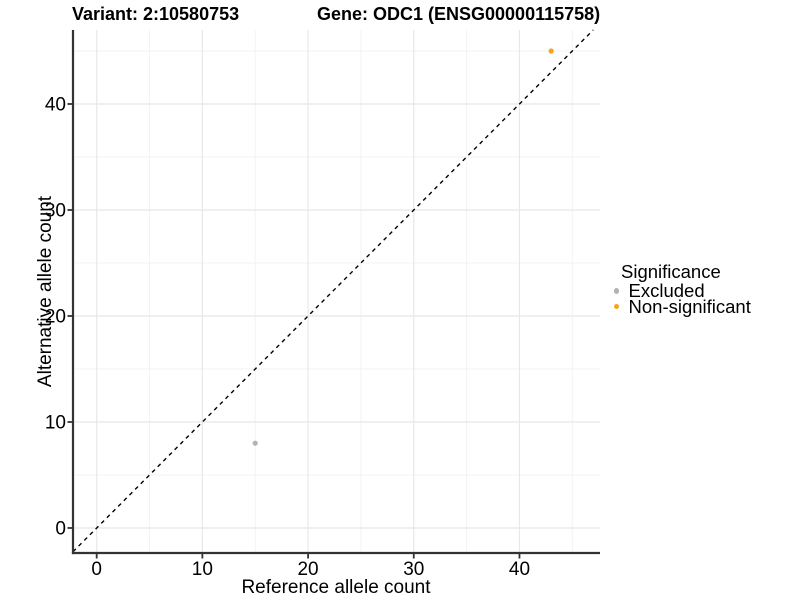  Describe the element at coordinates (689, 306) in the screenshot. I see `legend-label-non-significant: Non-significant` at that location.